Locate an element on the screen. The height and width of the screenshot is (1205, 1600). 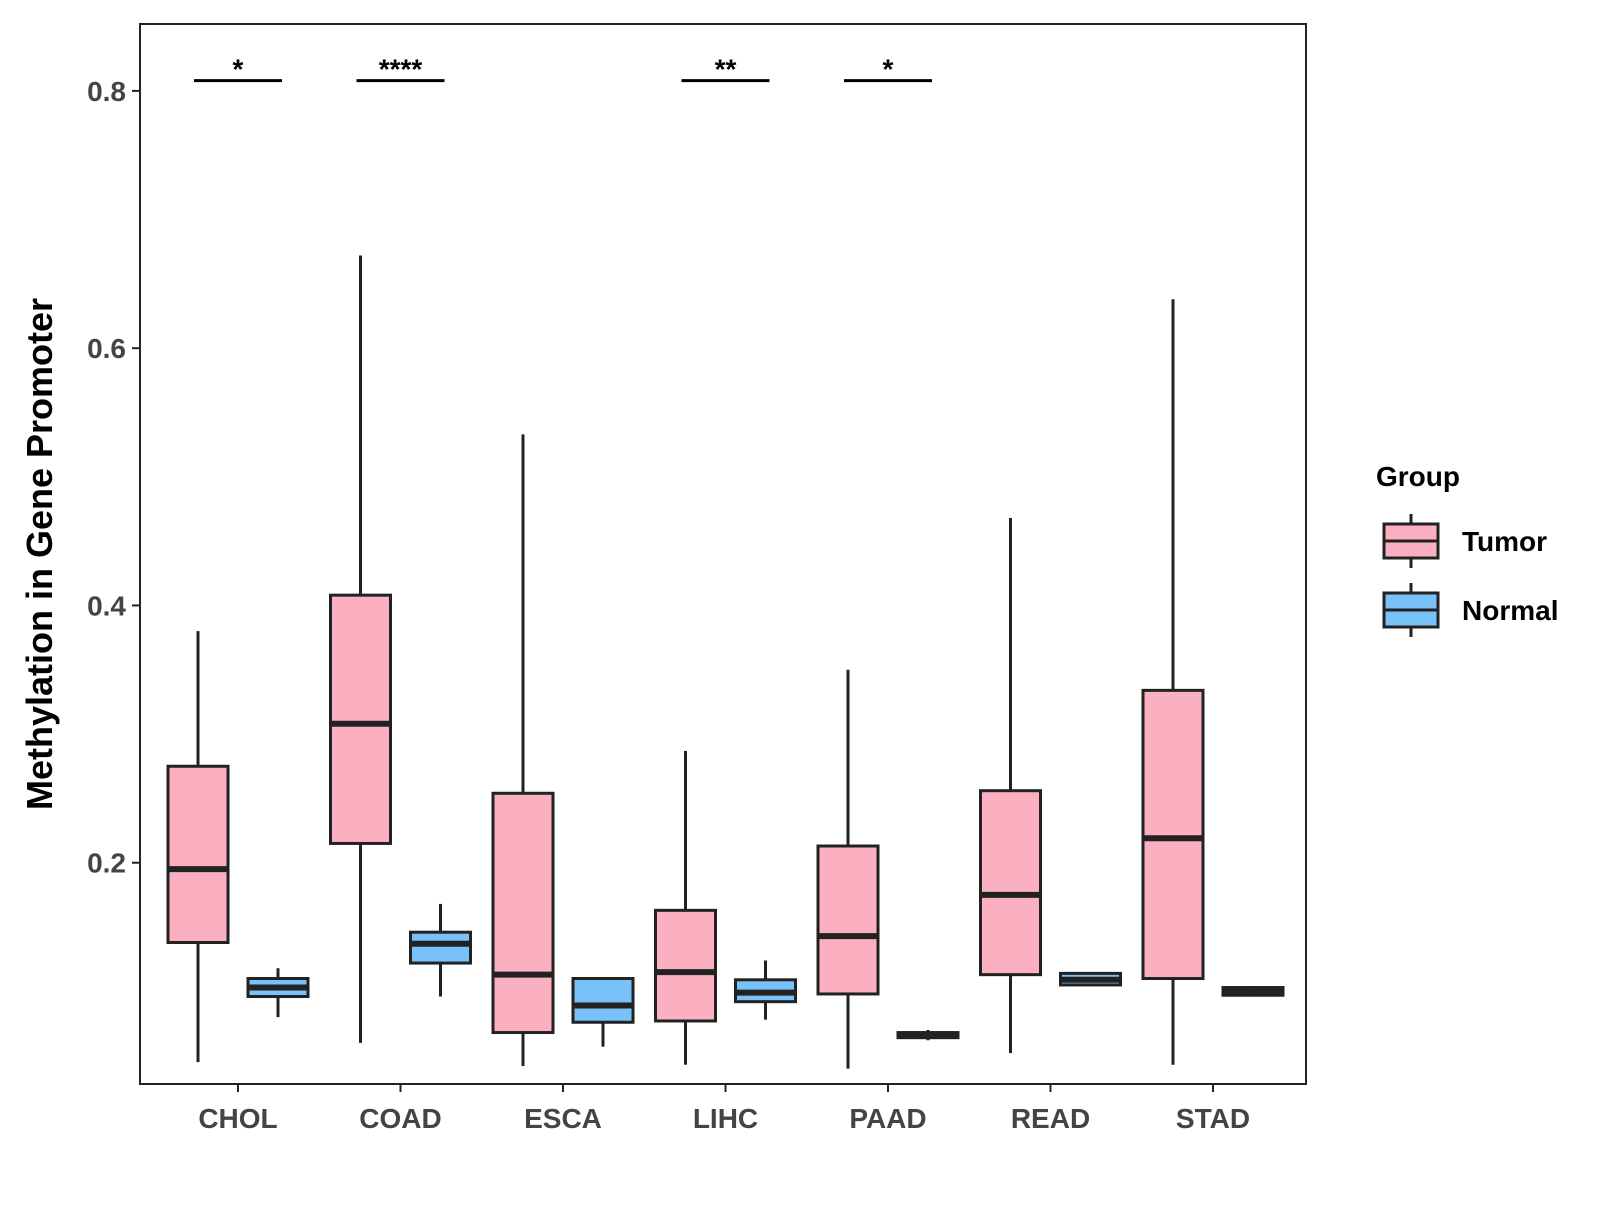
y-axis: 0.2 0.4 0.6 0.8 is located at coordinates (113, 477).